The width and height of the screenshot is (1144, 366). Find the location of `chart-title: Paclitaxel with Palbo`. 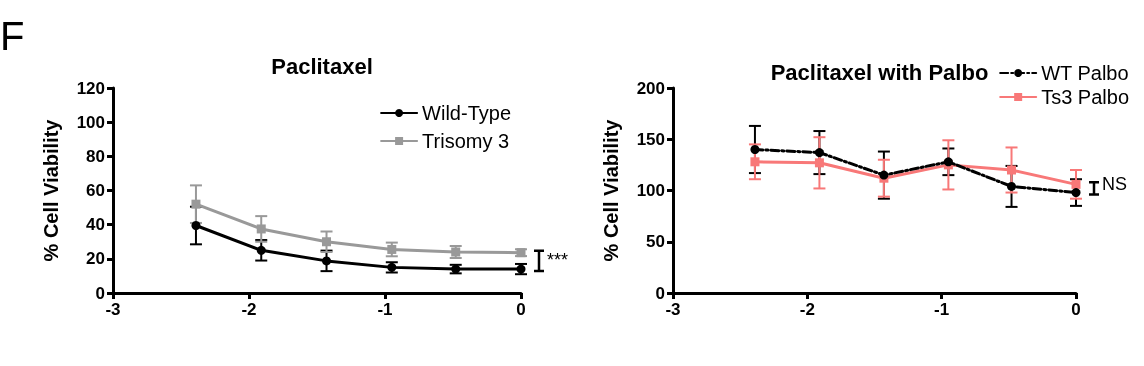

chart-title: Paclitaxel with Palbo is located at coordinates (879, 72).